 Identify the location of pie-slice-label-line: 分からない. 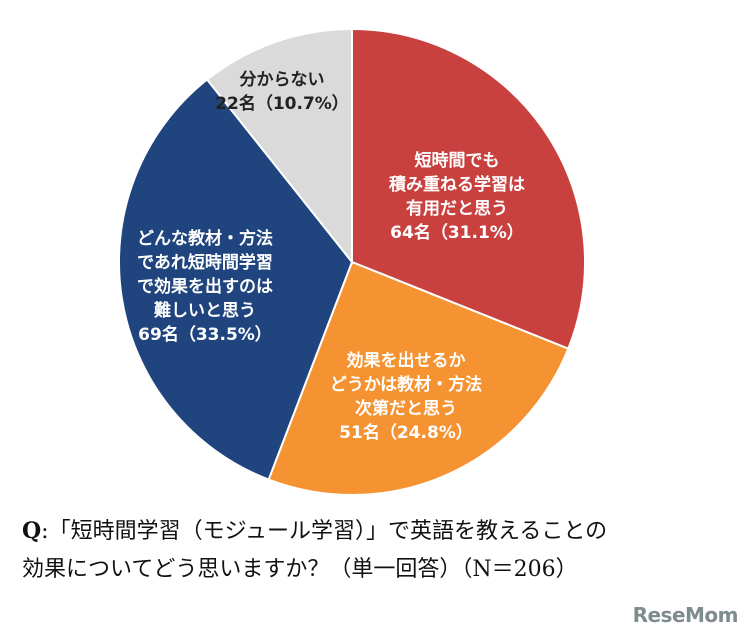
(282, 80).